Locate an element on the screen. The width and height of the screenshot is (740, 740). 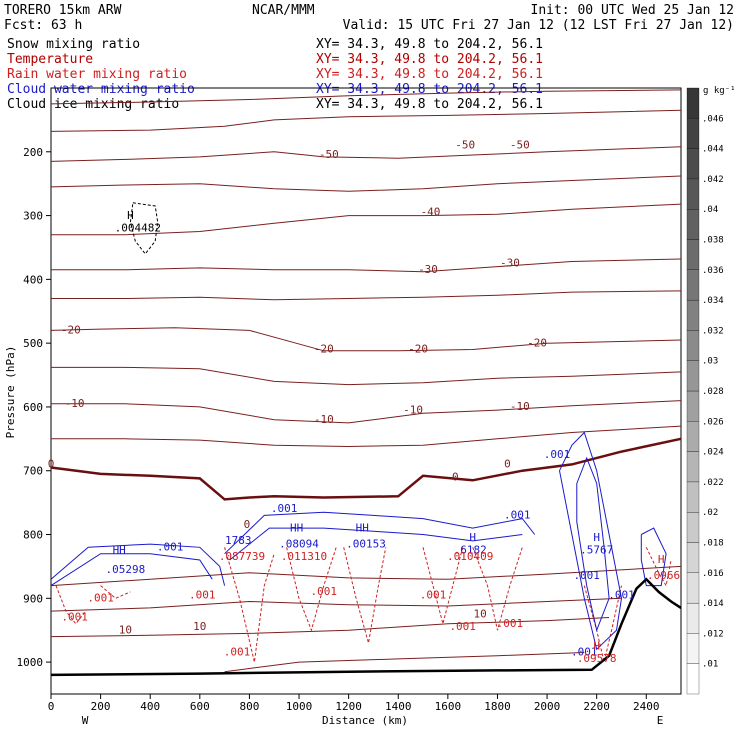
rain-label: .087739 is located at coordinates (242, 556).